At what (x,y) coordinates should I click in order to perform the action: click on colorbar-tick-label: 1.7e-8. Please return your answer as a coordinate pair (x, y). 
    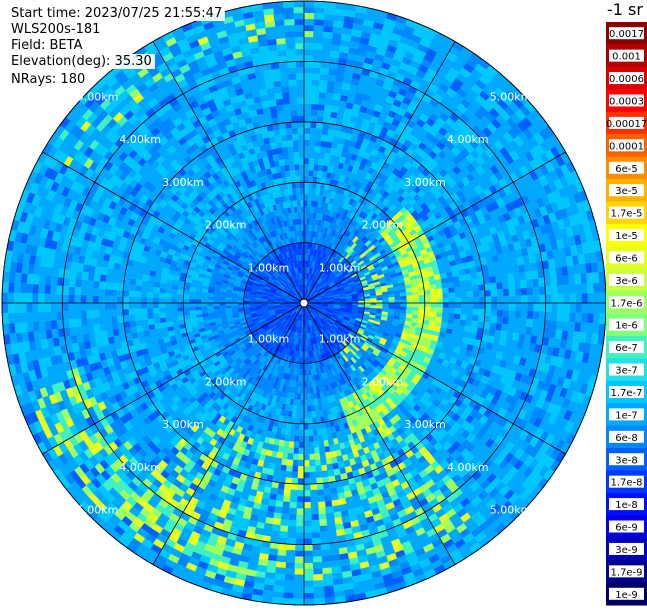
    Looking at the image, I should click on (626, 483).